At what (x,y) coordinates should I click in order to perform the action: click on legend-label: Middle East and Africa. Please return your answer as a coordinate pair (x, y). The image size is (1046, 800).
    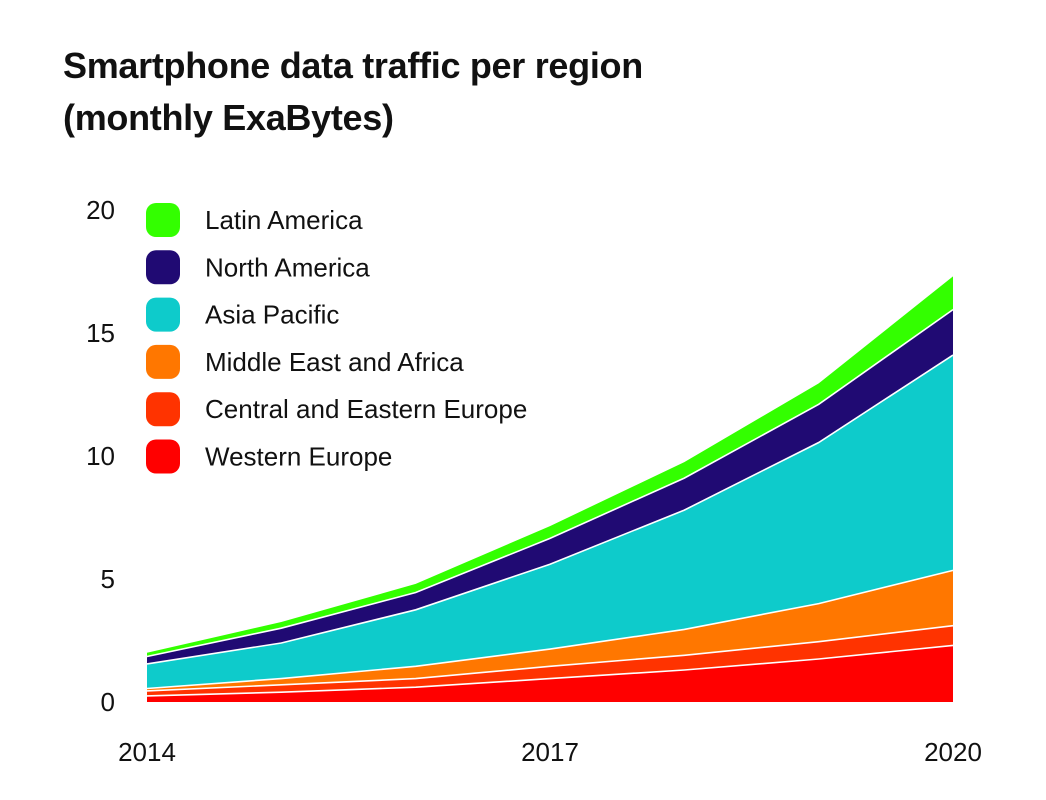
    Looking at the image, I should click on (334, 362).